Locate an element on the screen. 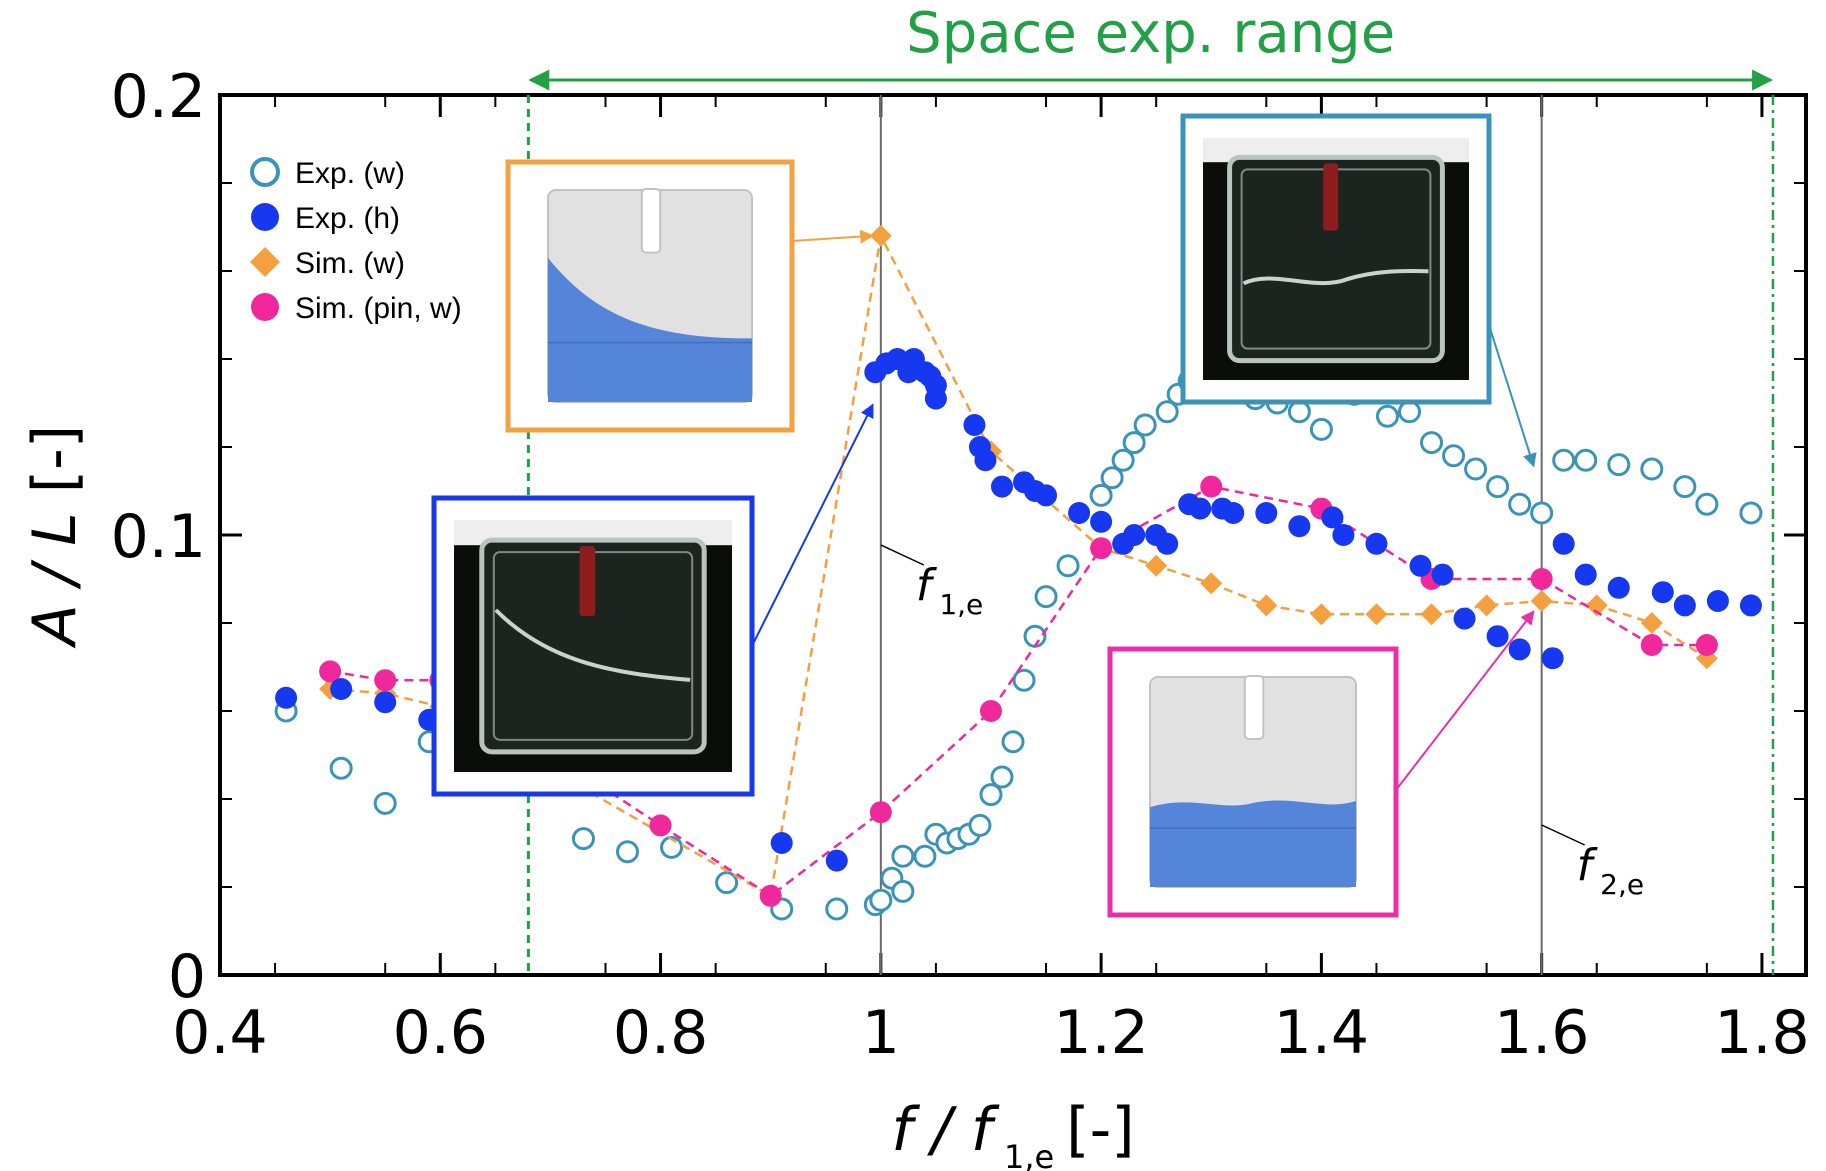 This screenshot has height=1171, width=1826. reference-leader is located at coordinates (902, 555).